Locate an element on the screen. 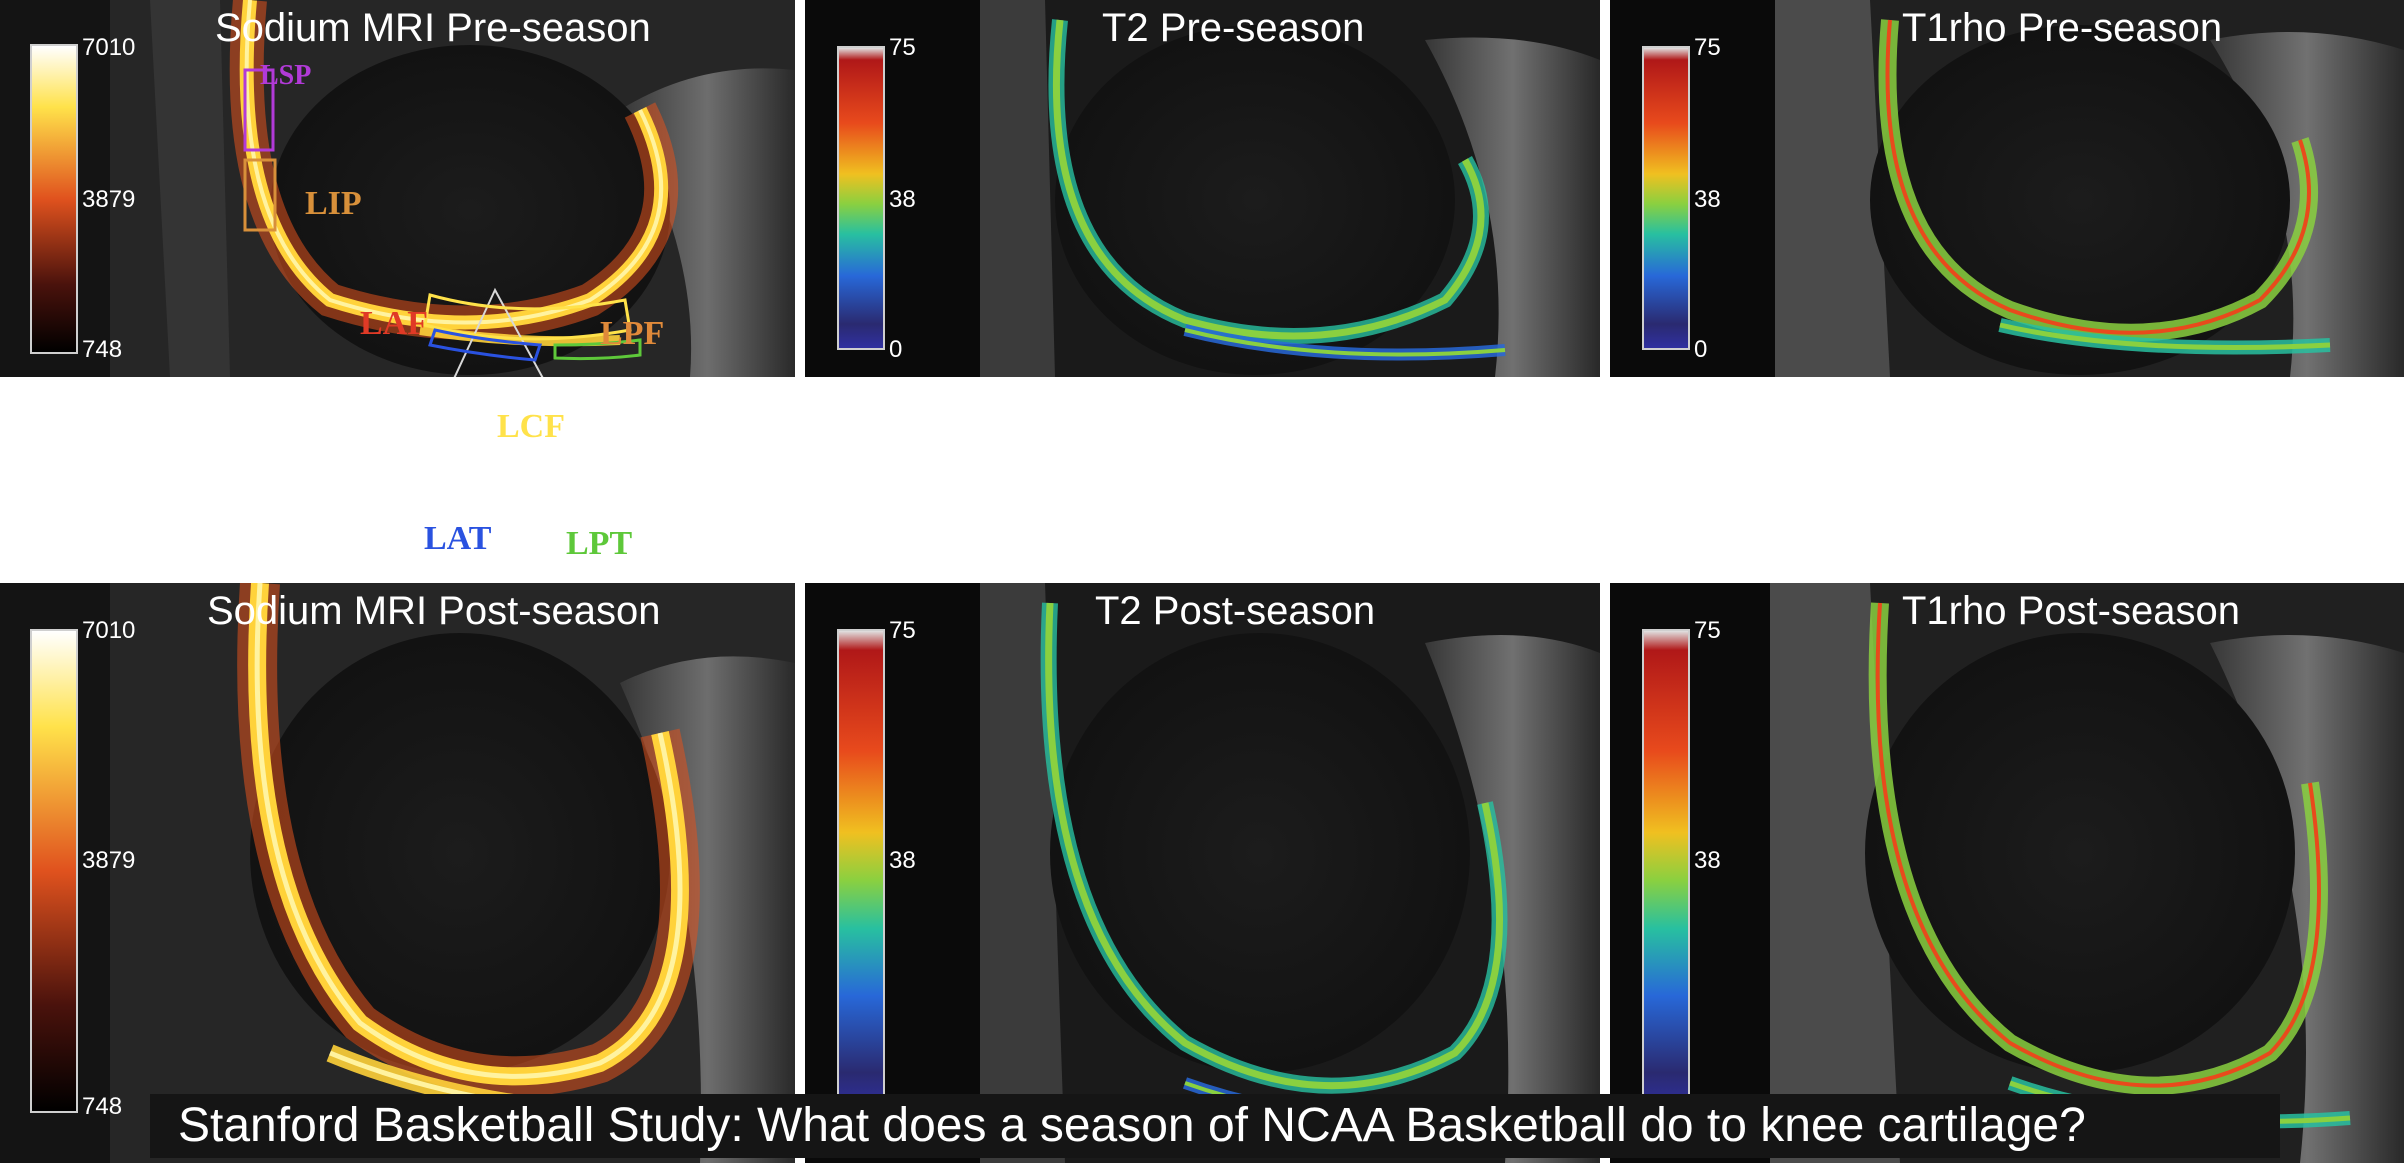 The height and width of the screenshot is (1163, 2404). t2-post-title: T2 Post-season is located at coordinates (1235, 611).